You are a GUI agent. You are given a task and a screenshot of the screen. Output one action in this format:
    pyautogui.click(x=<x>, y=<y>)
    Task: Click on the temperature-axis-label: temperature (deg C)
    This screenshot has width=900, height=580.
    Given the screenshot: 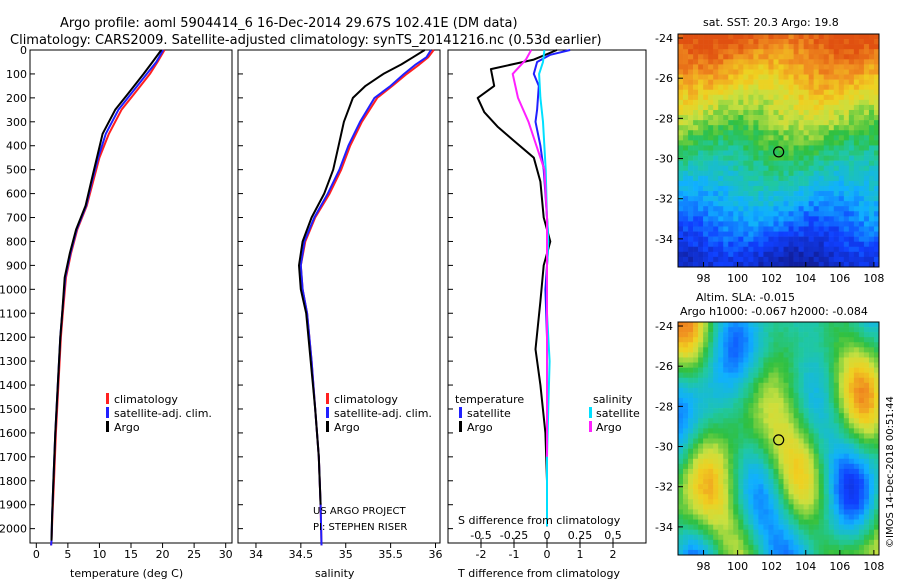 What is the action you would take?
    pyautogui.click(x=126, y=573)
    